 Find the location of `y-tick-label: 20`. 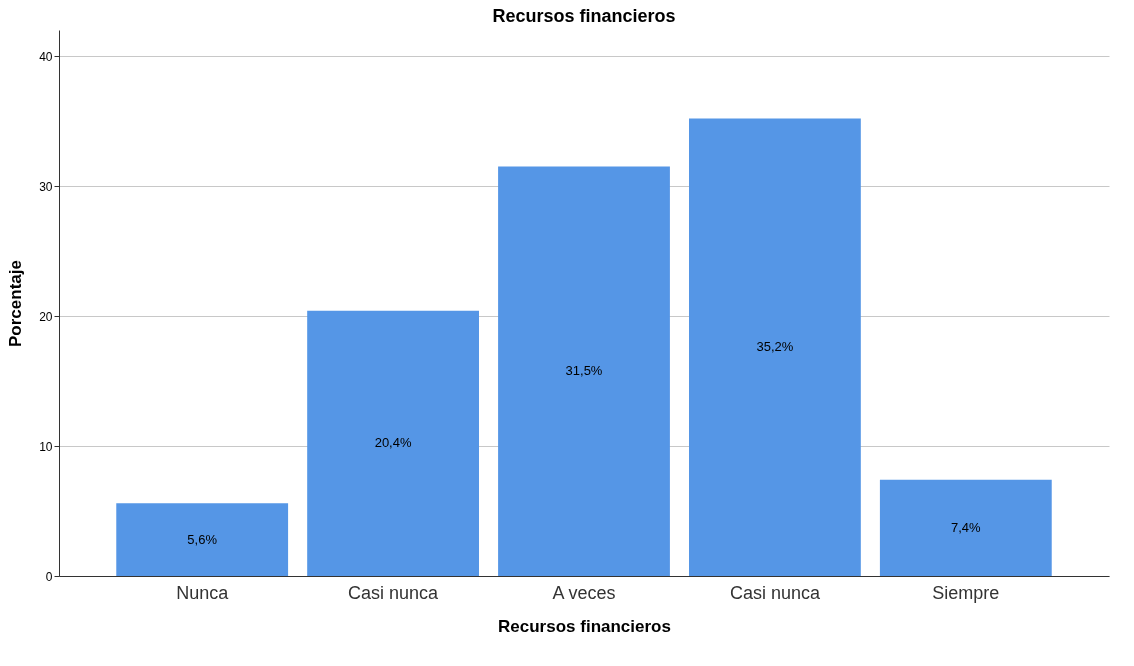

y-tick-label: 20 is located at coordinates (46, 316).